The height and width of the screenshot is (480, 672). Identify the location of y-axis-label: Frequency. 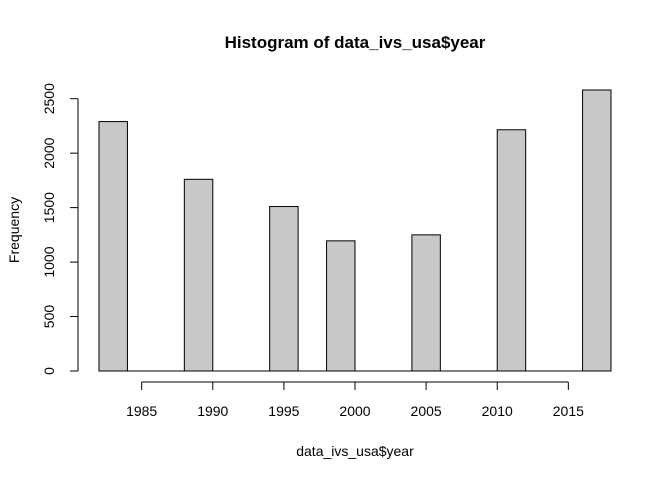
(14, 230).